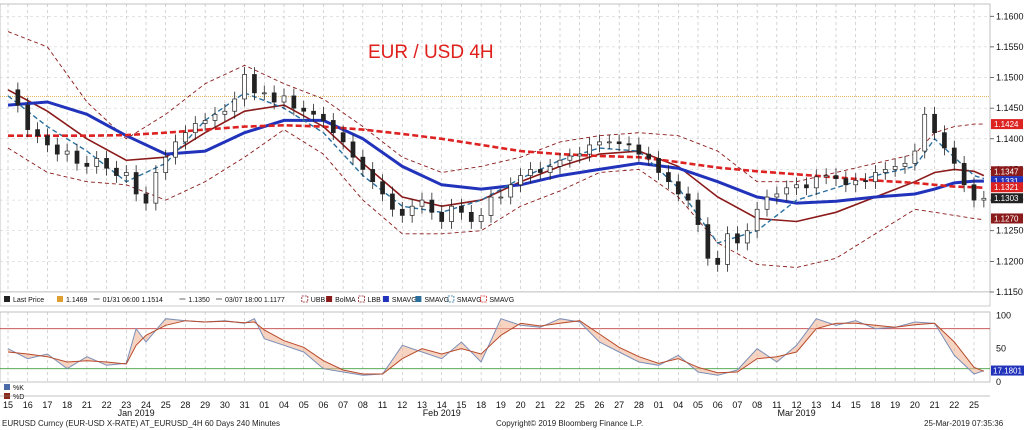  I want to click on legend-label: 1.1350, so click(199, 300).